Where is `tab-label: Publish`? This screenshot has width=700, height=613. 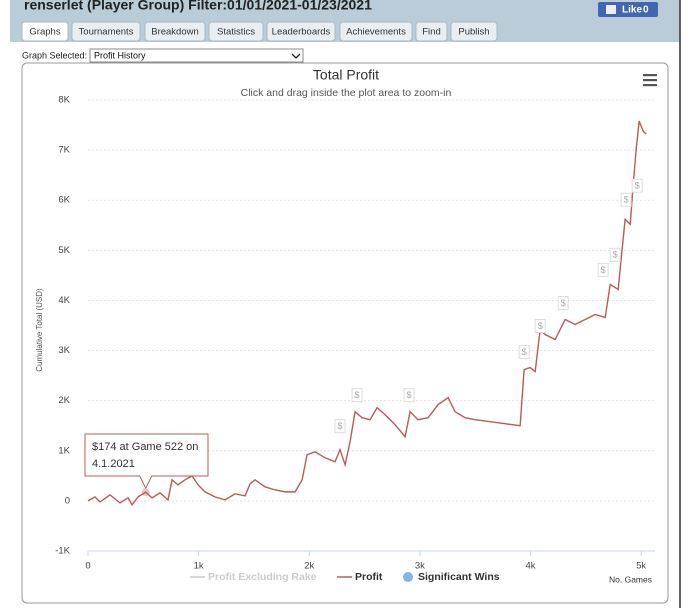
tab-label: Publish is located at coordinates (473, 32).